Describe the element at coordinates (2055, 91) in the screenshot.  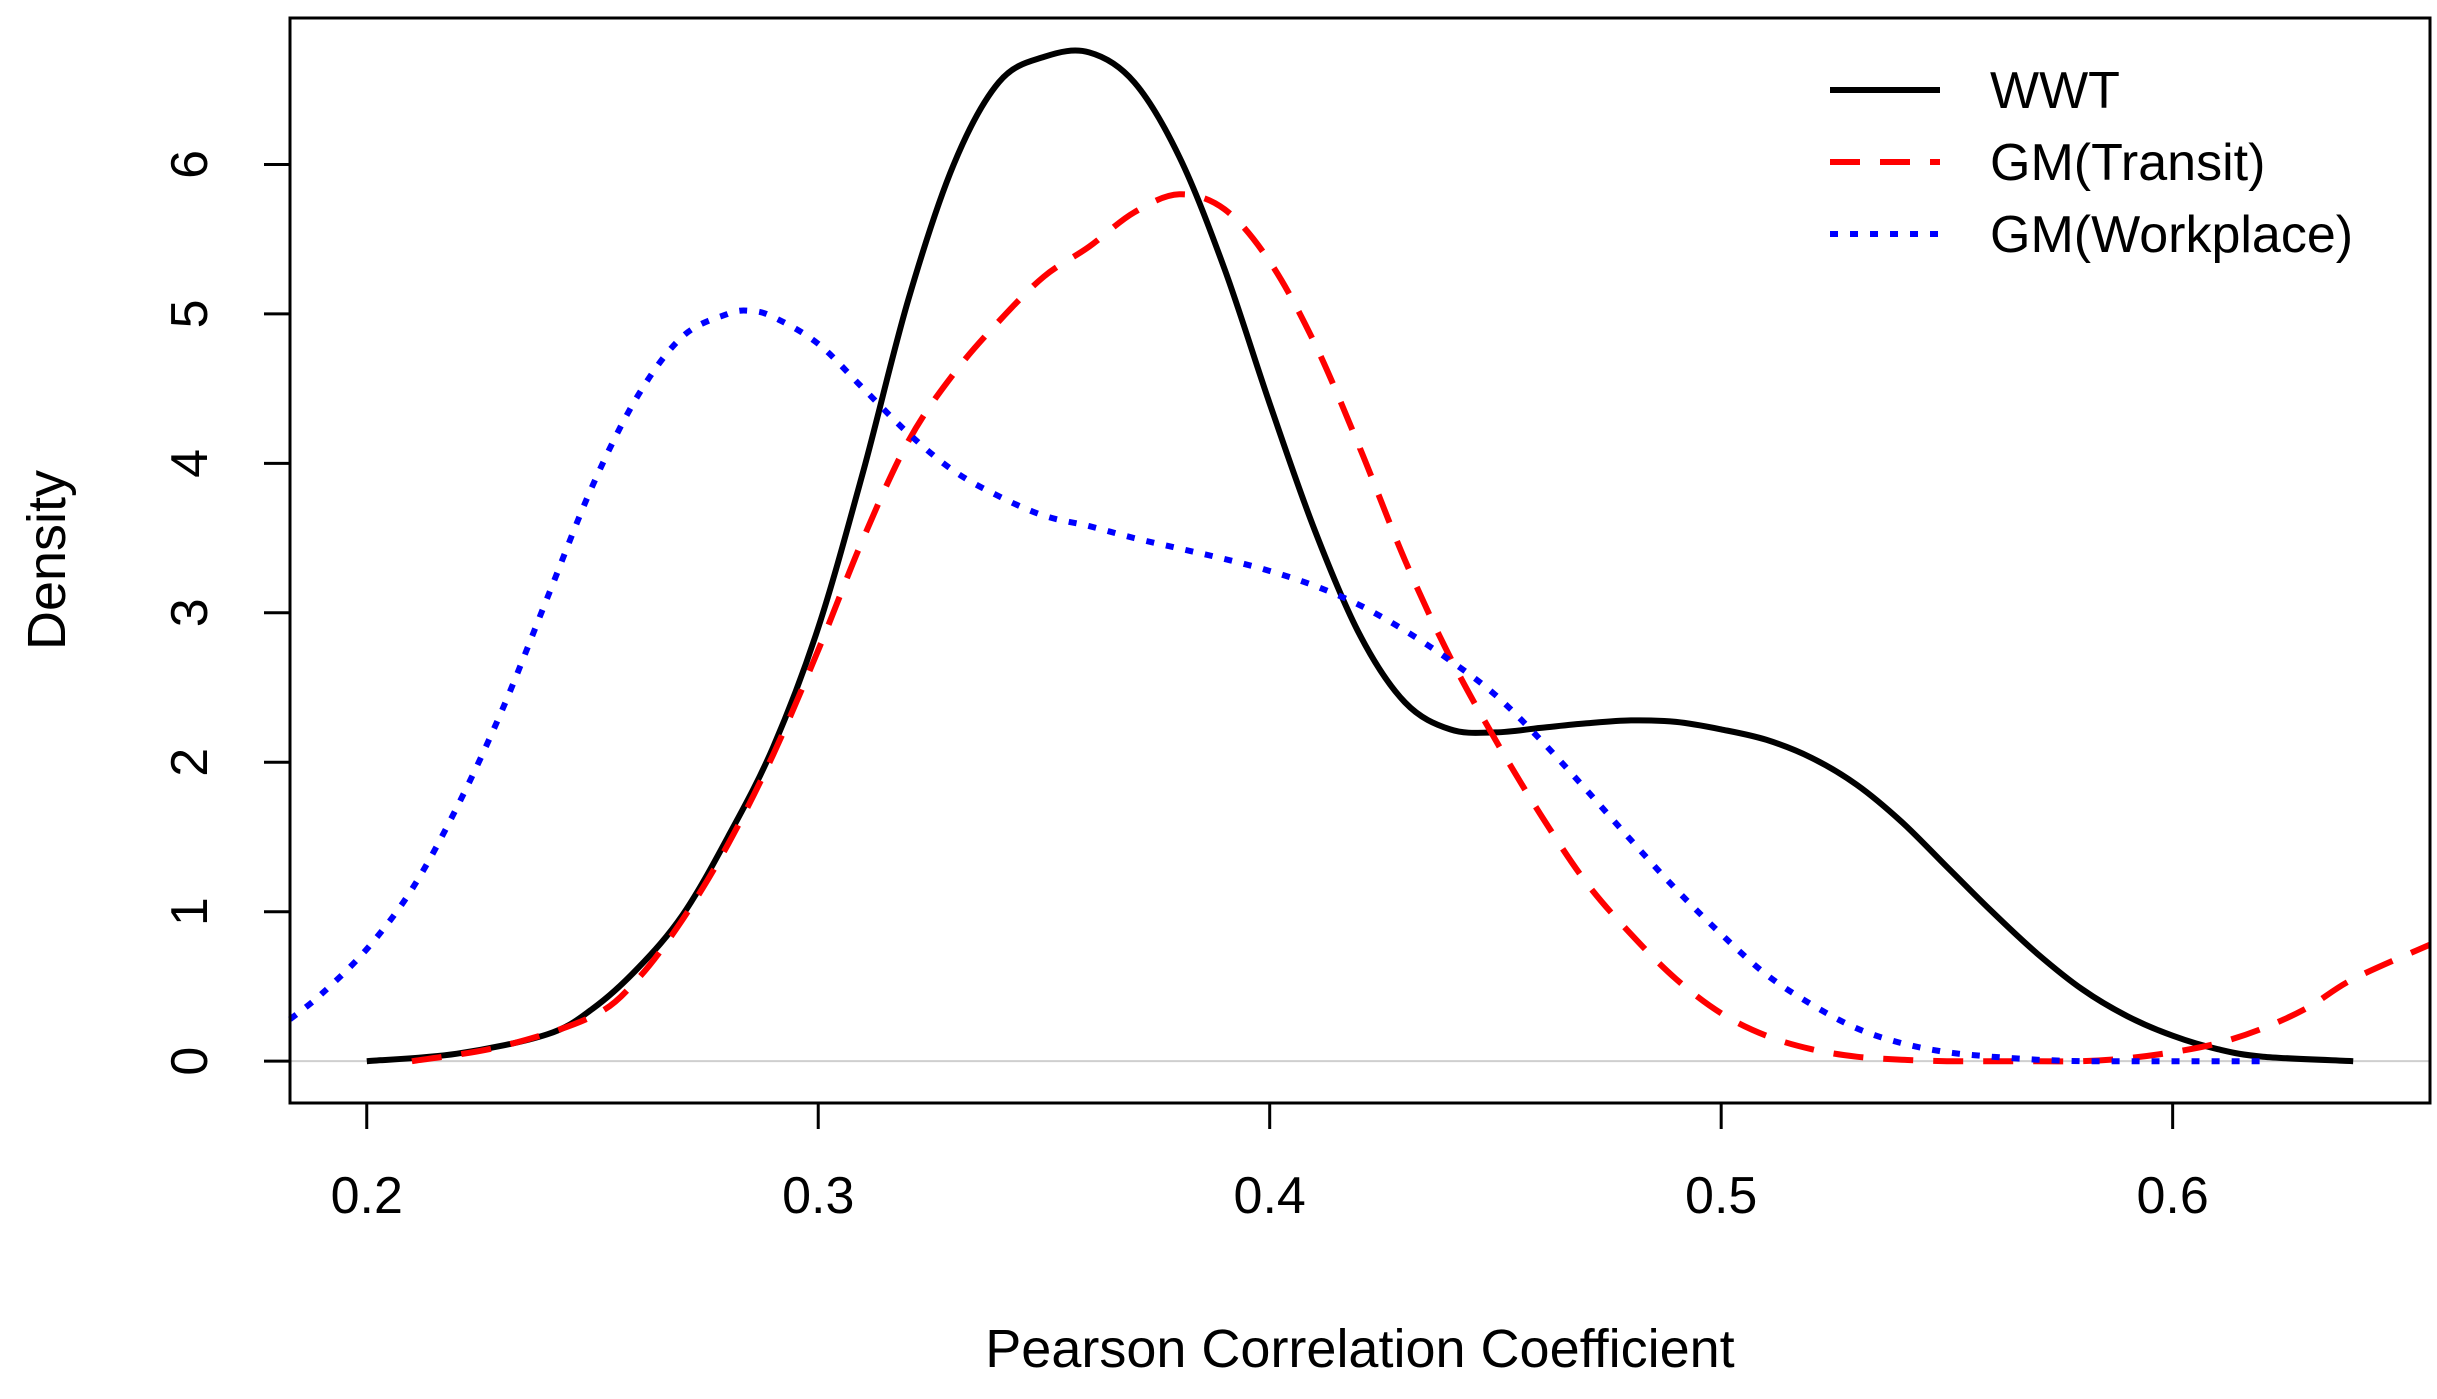
I see `legend-label-wwt: WWT` at that location.